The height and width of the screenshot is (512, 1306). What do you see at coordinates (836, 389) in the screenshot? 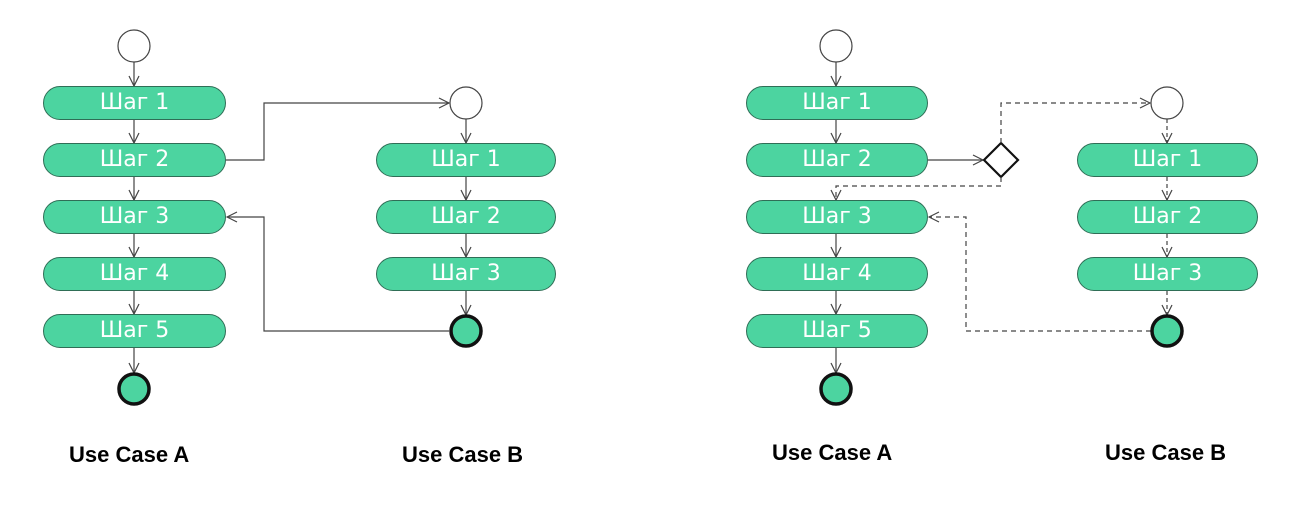
I see `right-a-final-node` at bounding box center [836, 389].